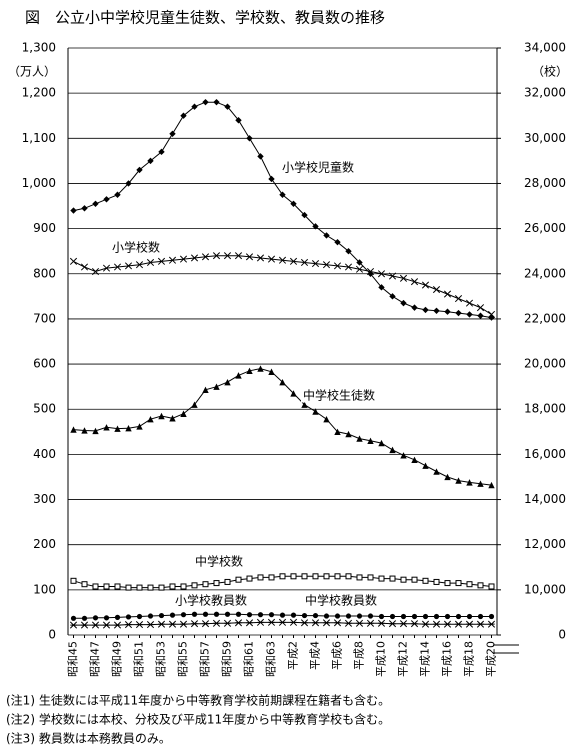 This screenshot has width=578, height=754. I want to click on y-axis-unit: （万人）, so click(32, 72).